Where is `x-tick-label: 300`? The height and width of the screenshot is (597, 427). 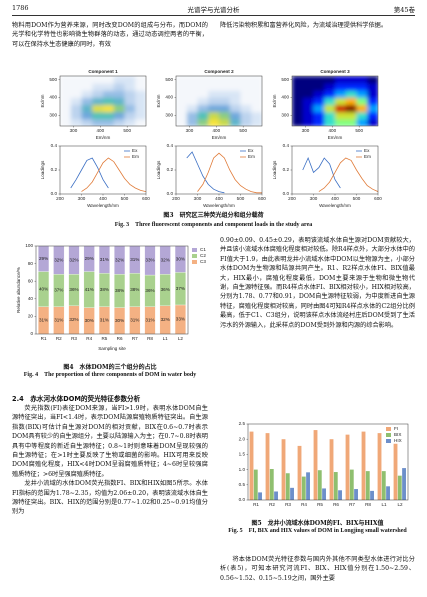 x-tick-label: 300 is located at coordinates (306, 130).